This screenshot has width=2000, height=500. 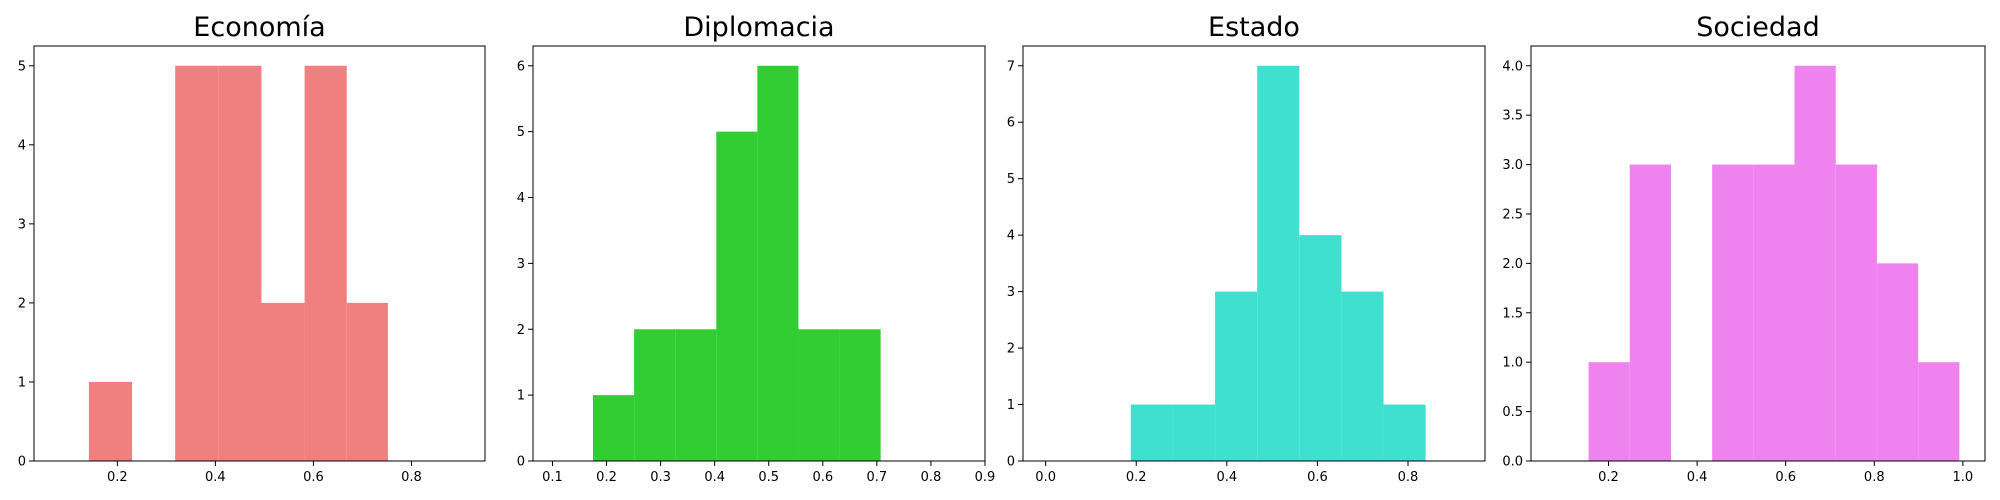 I want to click on chart-title: Economía, so click(x=259, y=27).